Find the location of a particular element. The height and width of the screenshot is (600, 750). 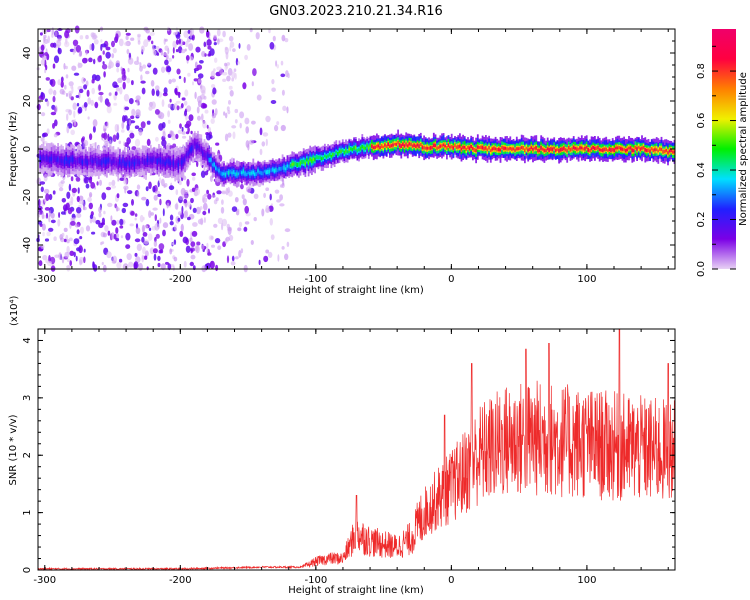

x-tick-label: -100 is located at coordinates (315, 279).